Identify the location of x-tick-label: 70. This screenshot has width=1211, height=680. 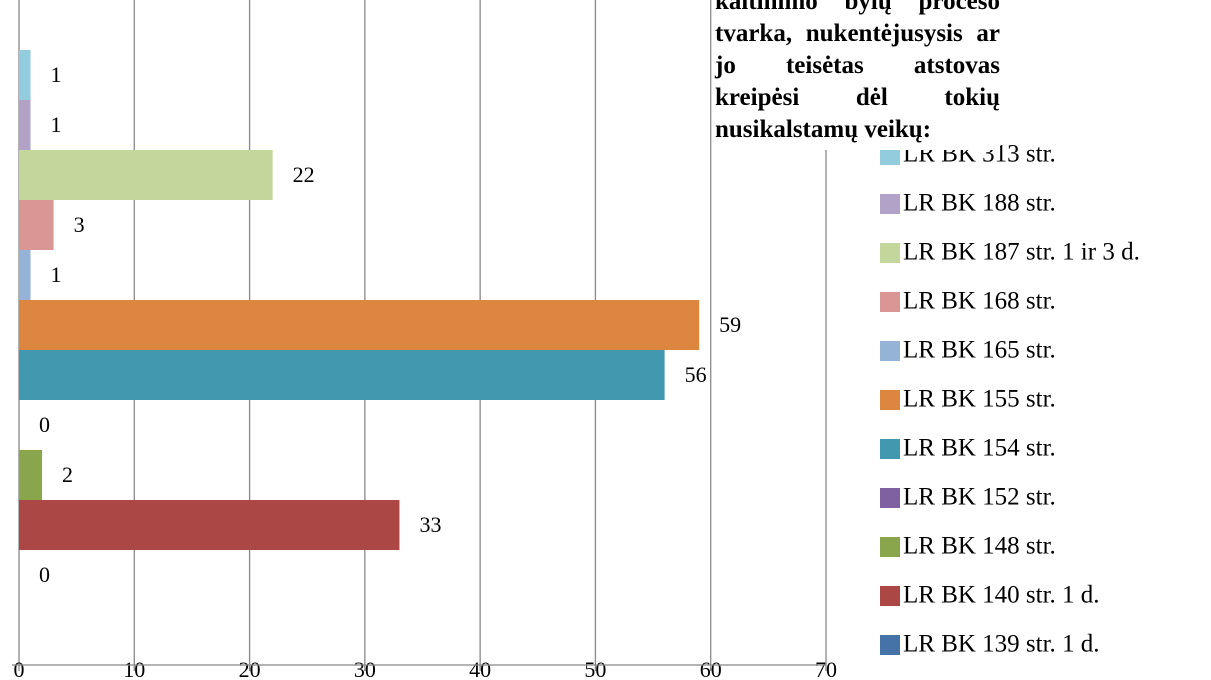
(826, 668).